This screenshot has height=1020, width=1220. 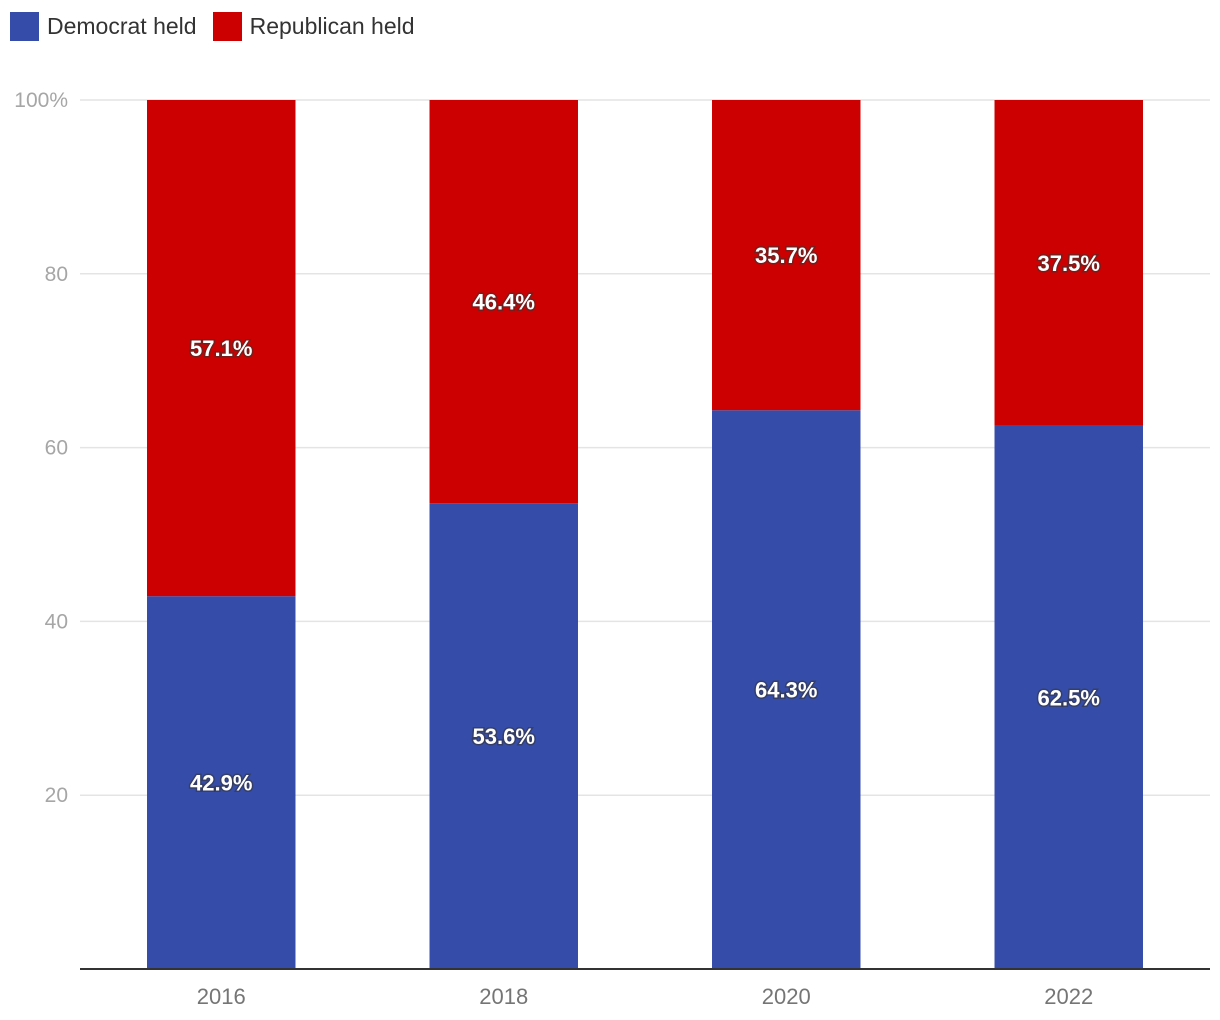 I want to click on bar-democrat-2016, so click(x=221, y=782).